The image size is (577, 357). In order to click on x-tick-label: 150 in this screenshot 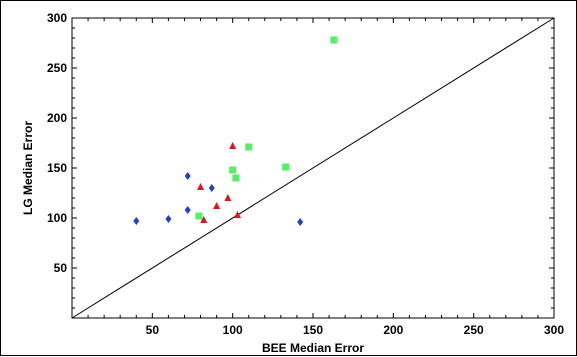, I will do `click(313, 330)`.